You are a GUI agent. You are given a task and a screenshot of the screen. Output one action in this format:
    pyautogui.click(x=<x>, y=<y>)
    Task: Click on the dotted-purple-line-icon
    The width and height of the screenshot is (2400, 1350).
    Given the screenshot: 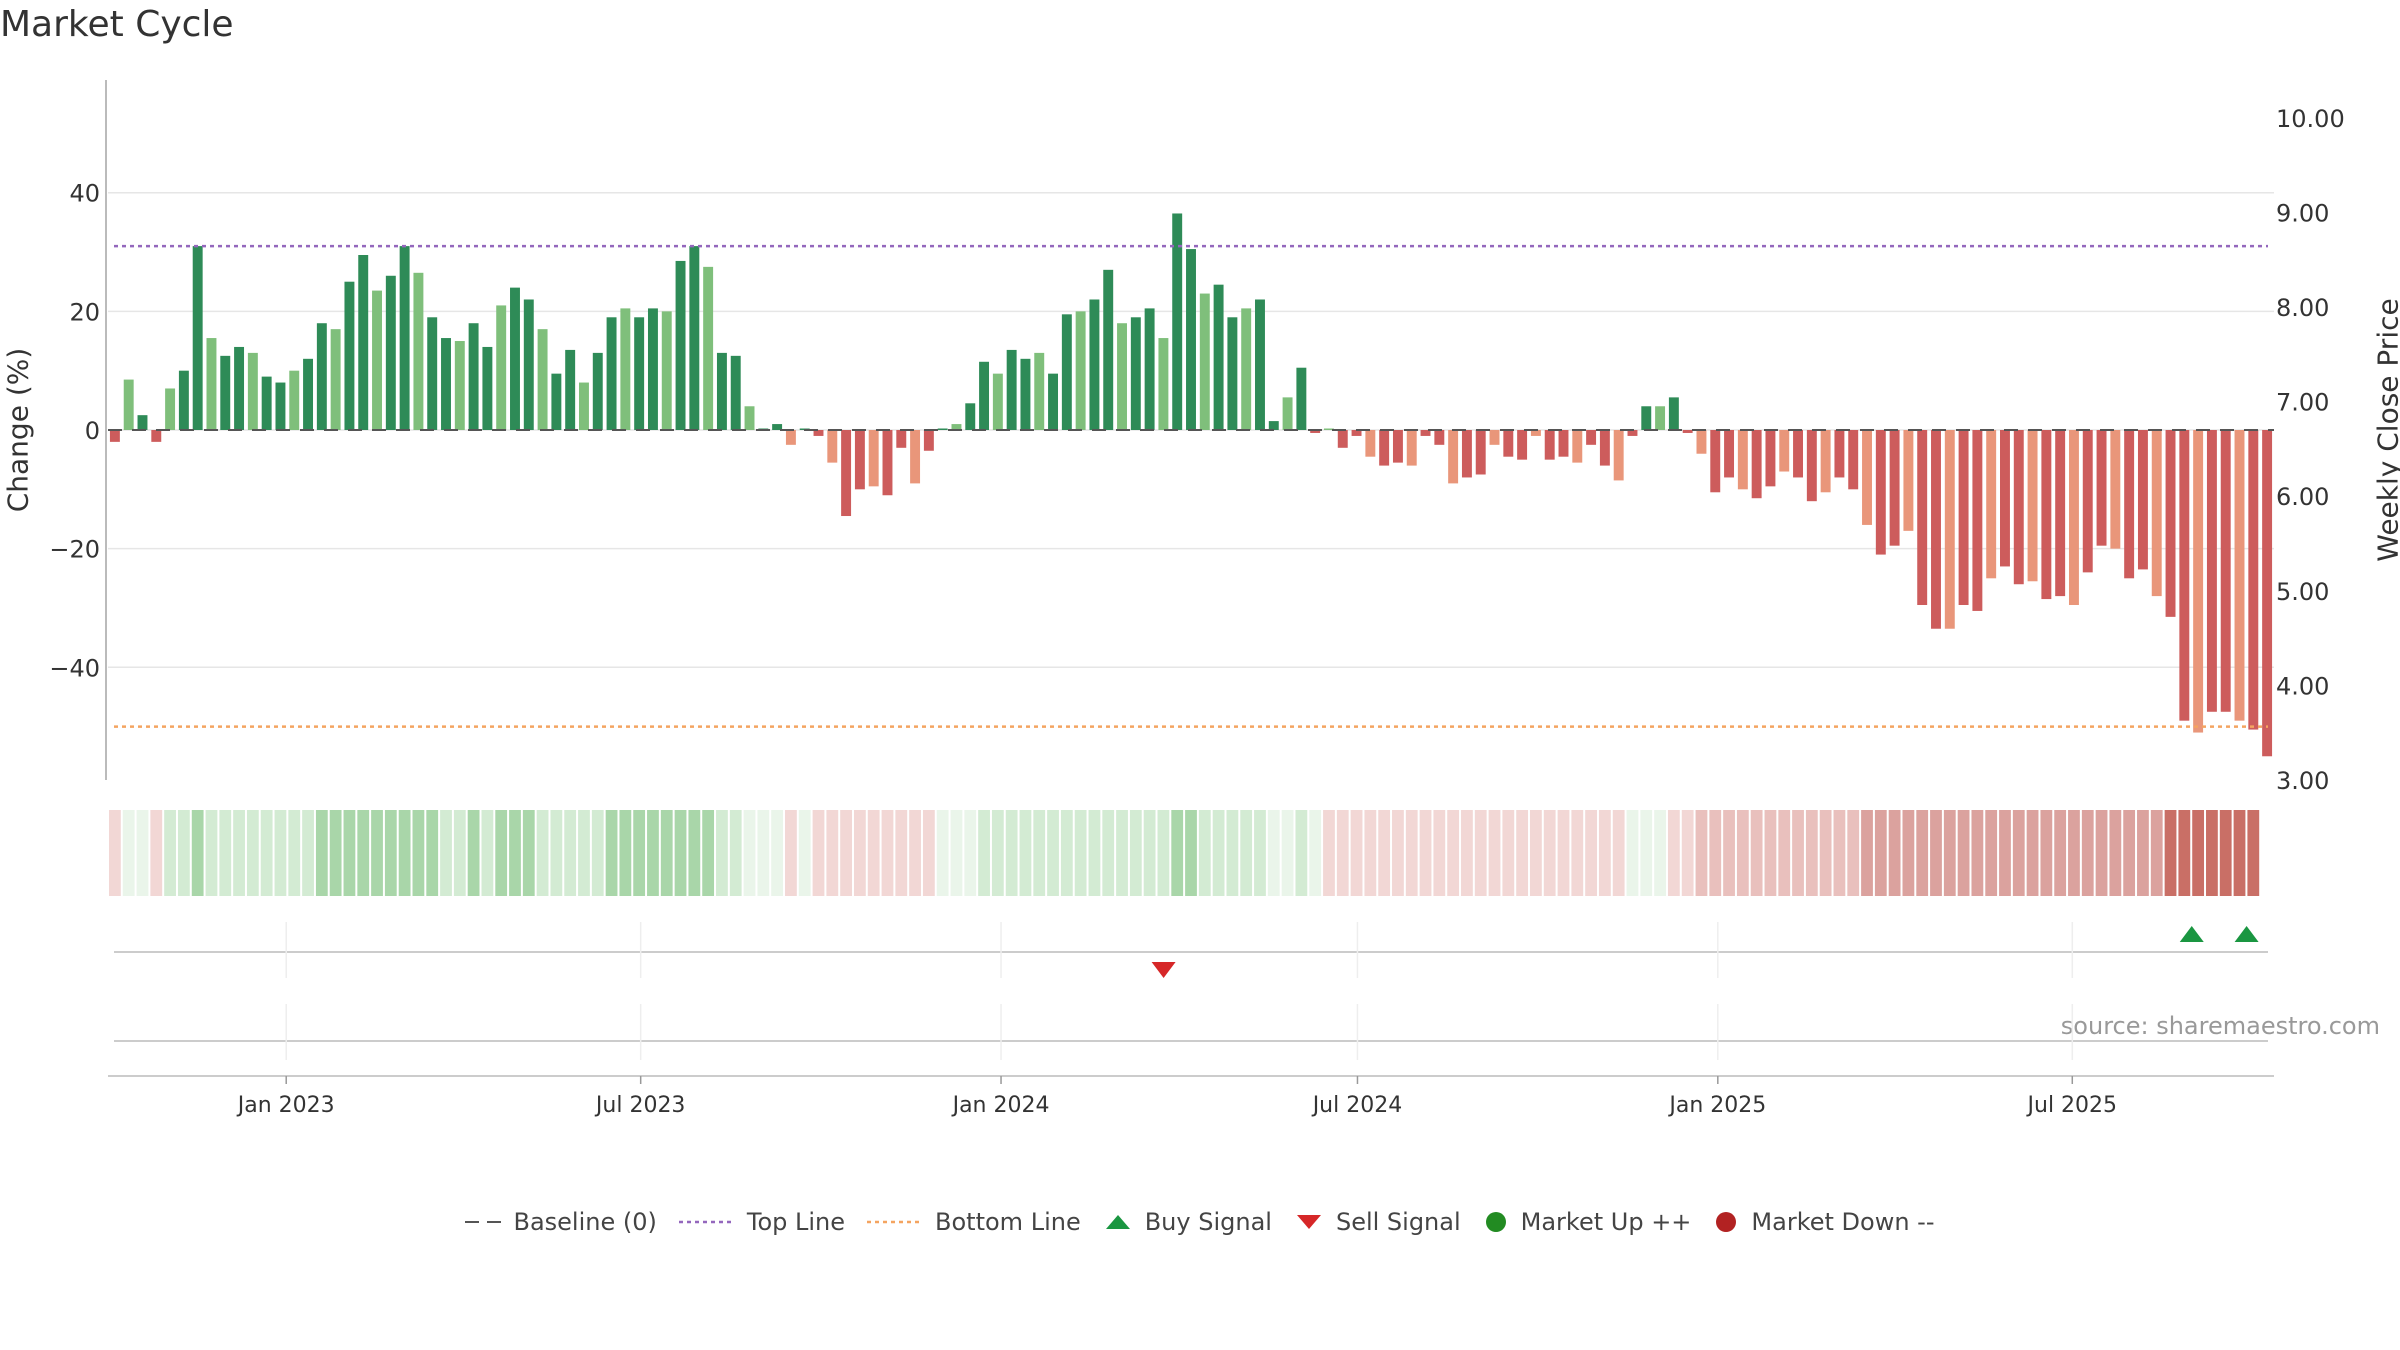 What is the action you would take?
    pyautogui.click(x=706, y=1222)
    